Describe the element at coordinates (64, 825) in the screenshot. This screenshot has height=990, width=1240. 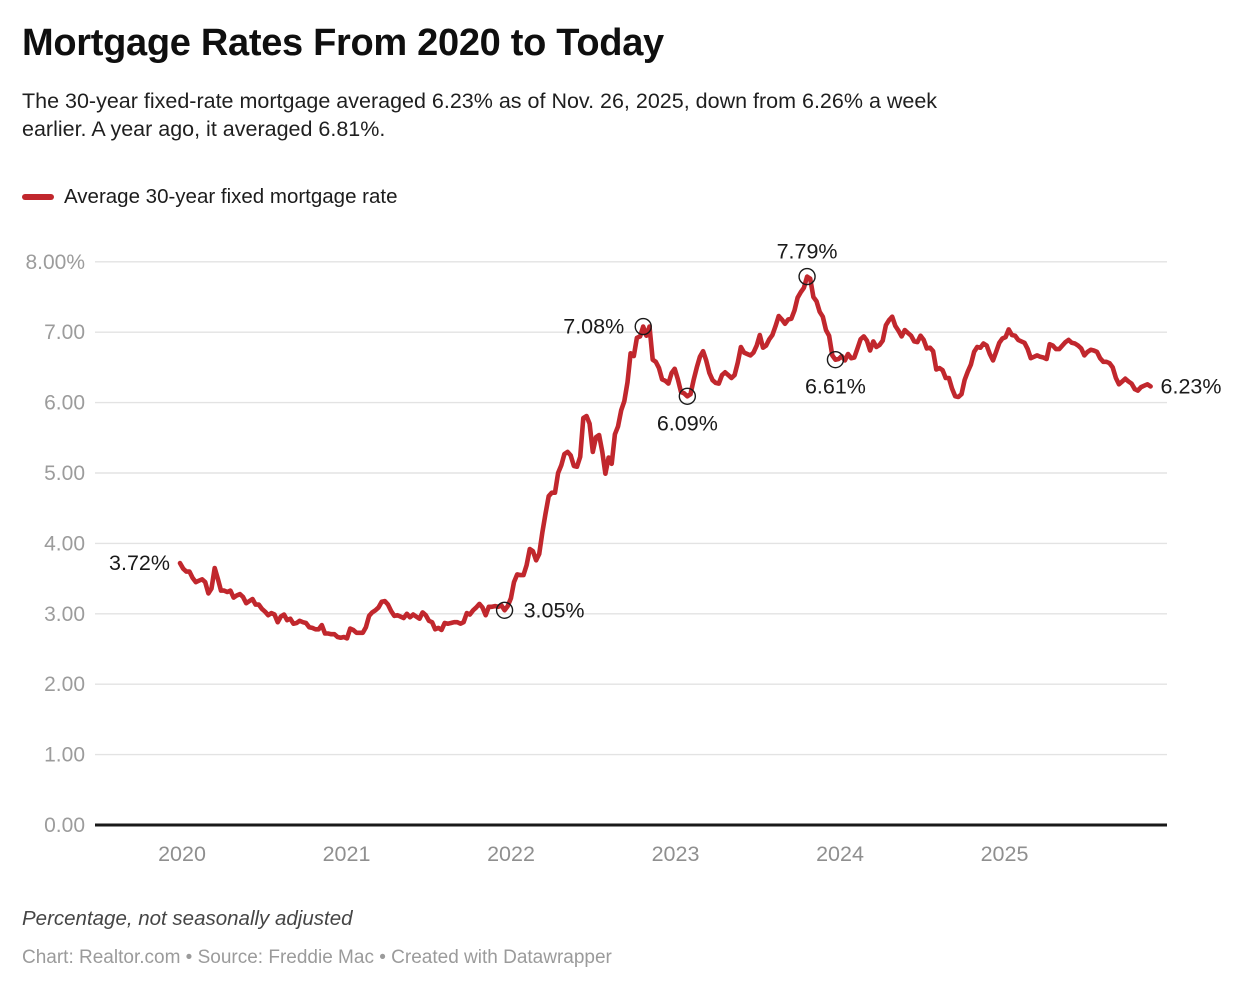
I see `y-tick-label: 0.00` at that location.